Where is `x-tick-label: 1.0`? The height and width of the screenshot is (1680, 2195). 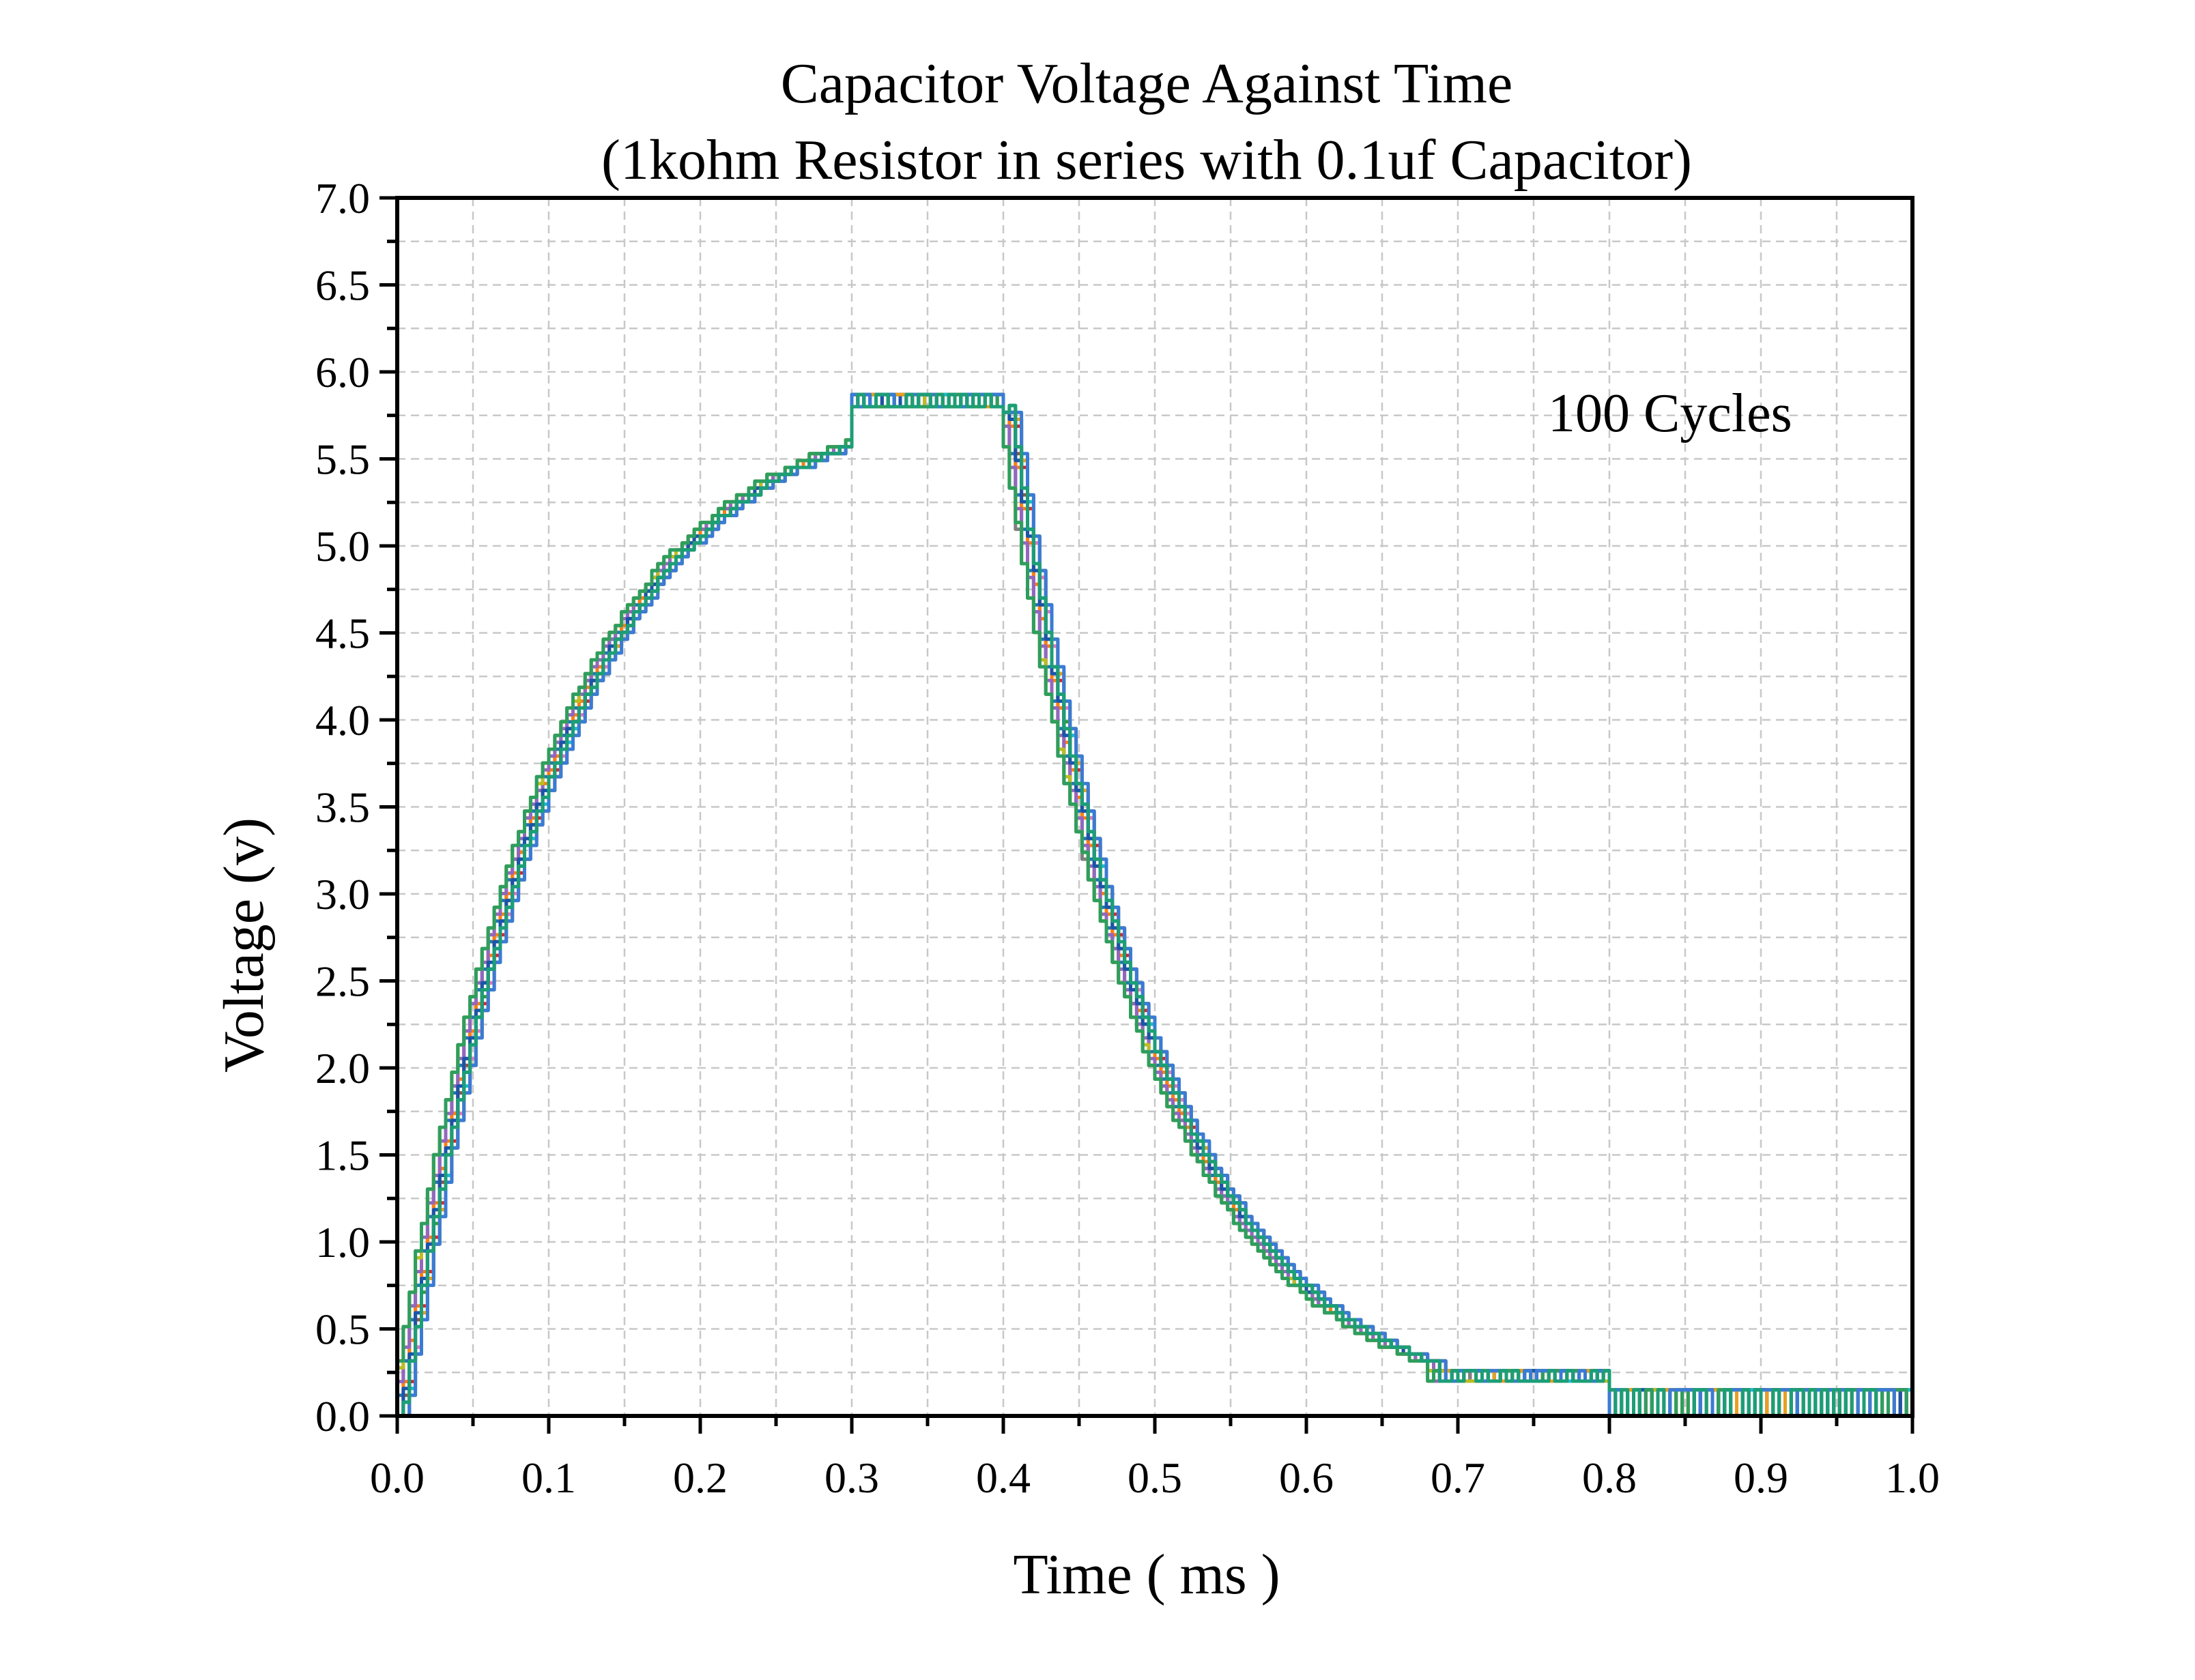 x-tick-label: 1.0 is located at coordinates (1912, 1477).